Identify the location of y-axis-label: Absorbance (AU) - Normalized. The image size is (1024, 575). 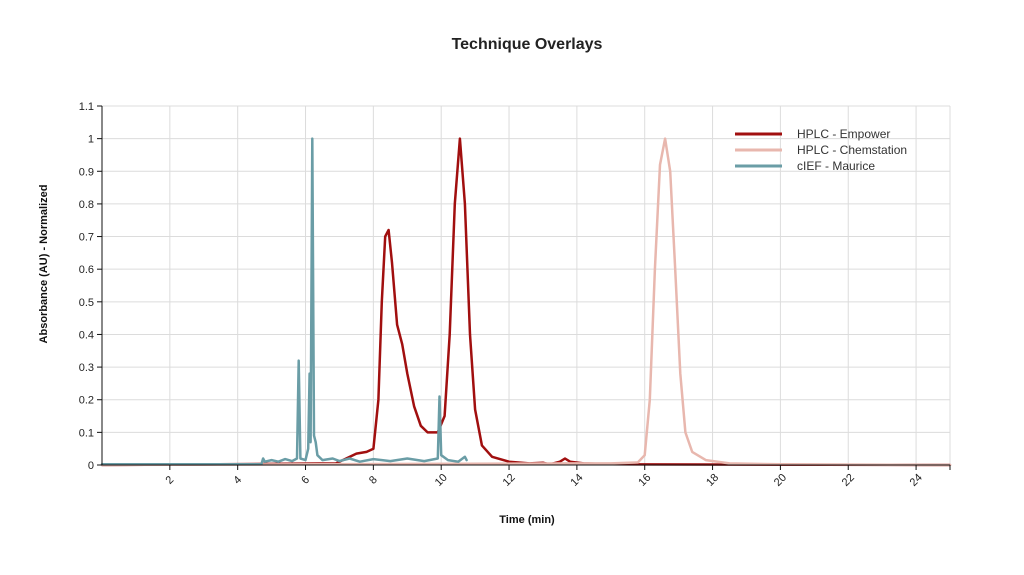
(44, 264).